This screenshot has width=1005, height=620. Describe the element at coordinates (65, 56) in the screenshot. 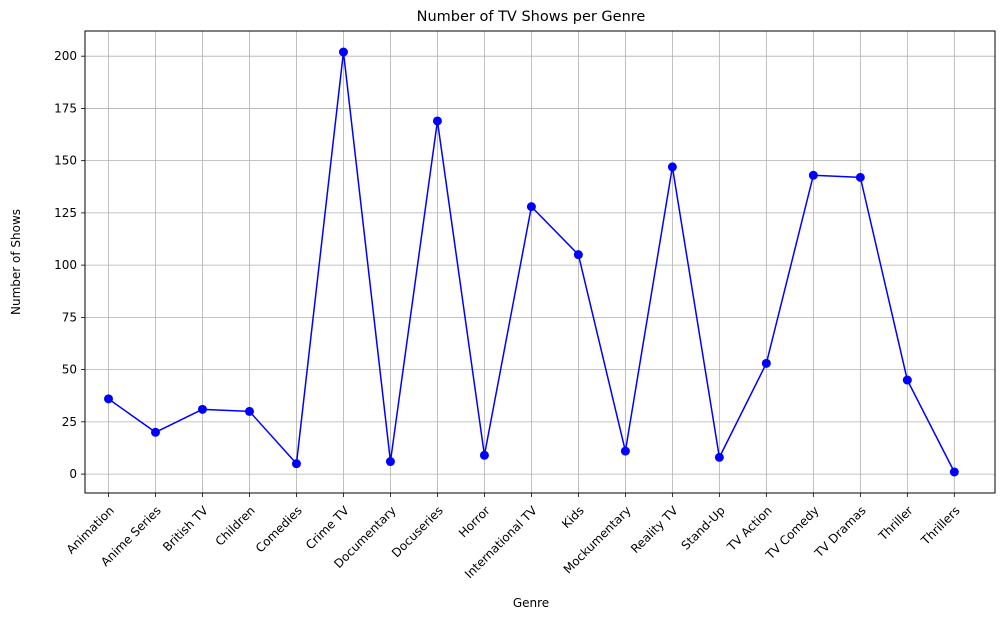

I see `y-tick-label: 200` at that location.